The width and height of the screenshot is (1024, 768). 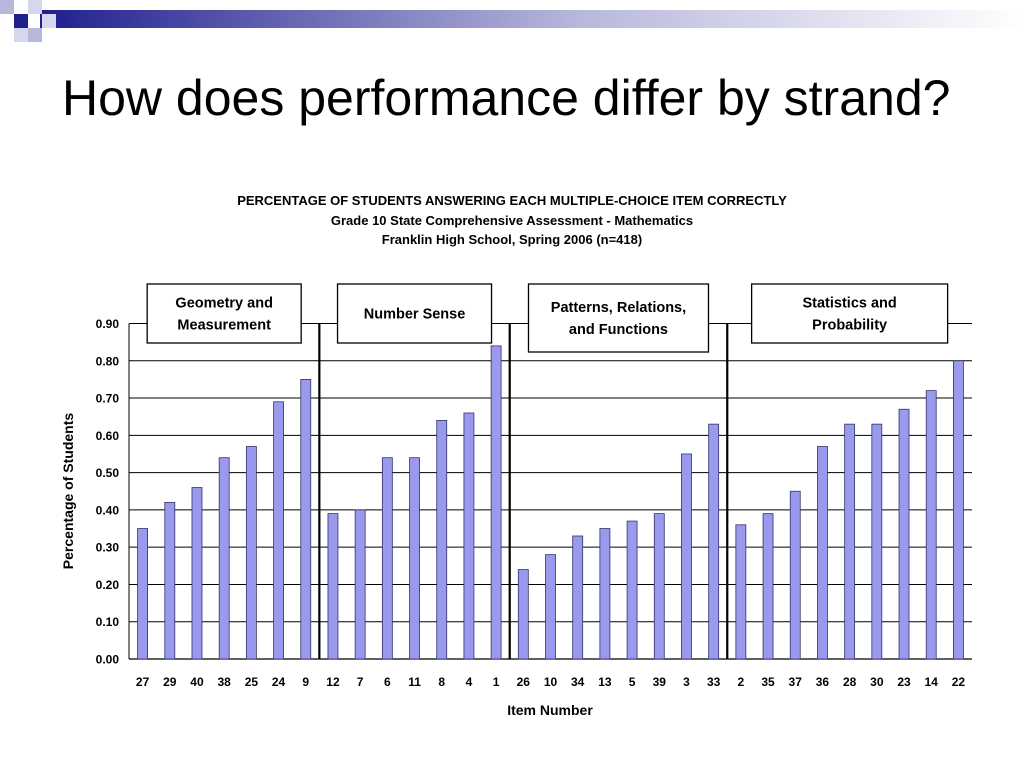 I want to click on x-tick-label: 12, so click(x=333, y=682).